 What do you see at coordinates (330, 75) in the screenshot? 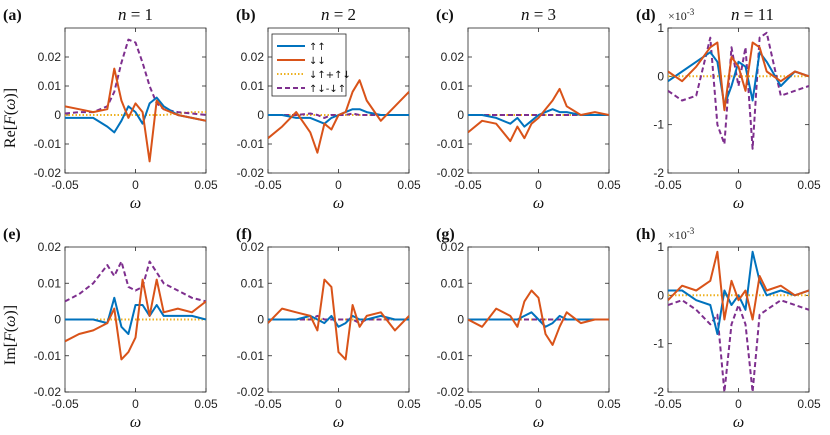
I see `legend-label-sym: ↓↑+↑↓` at bounding box center [330, 75].